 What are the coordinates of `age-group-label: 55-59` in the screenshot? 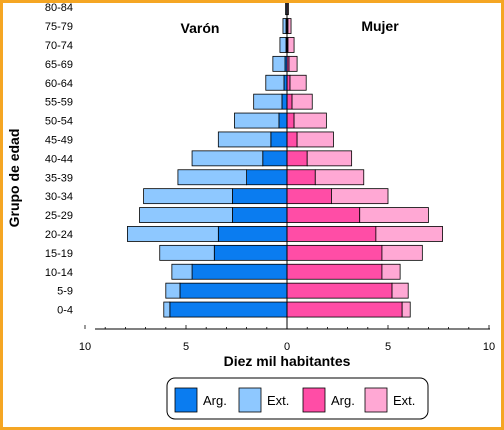 It's located at (59, 103).